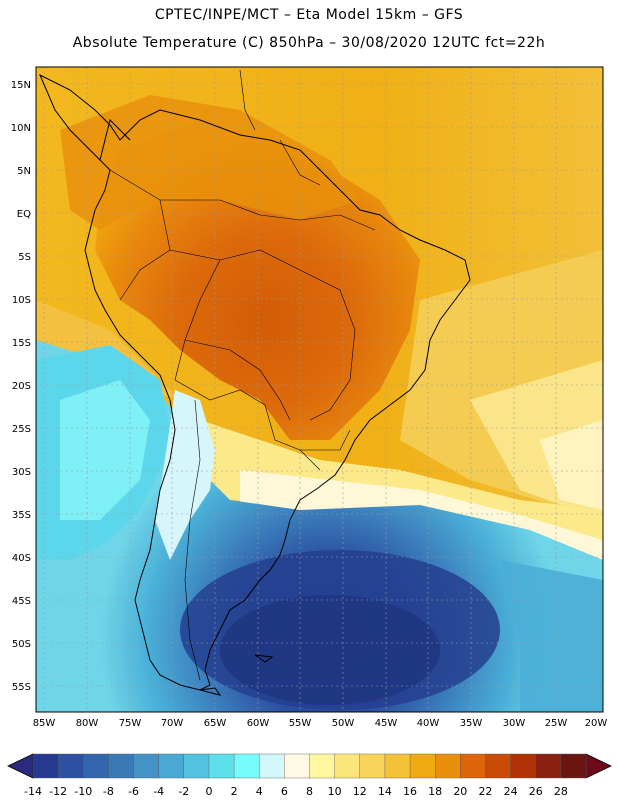 This screenshot has height=800, width=618. What do you see at coordinates (428, 723) in the screenshot?
I see `lon-label: 40W` at bounding box center [428, 723].